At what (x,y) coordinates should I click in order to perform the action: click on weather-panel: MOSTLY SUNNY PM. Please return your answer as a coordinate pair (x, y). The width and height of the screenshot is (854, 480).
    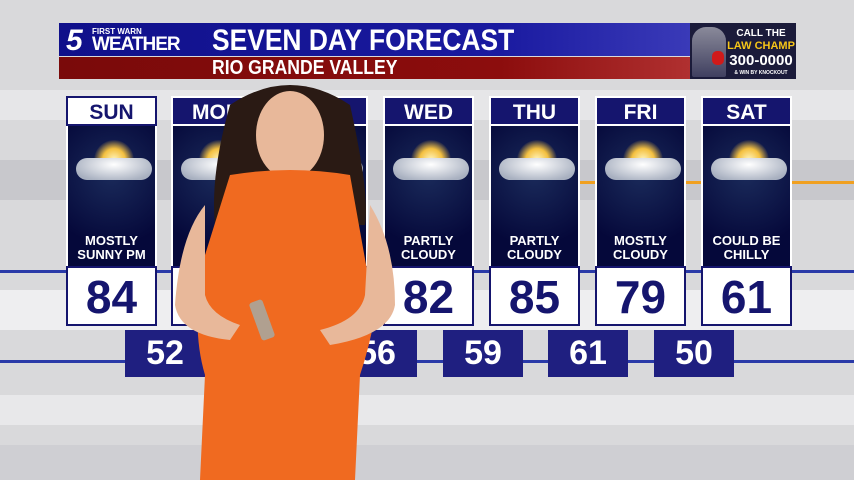
    Looking at the image, I should click on (111, 196).